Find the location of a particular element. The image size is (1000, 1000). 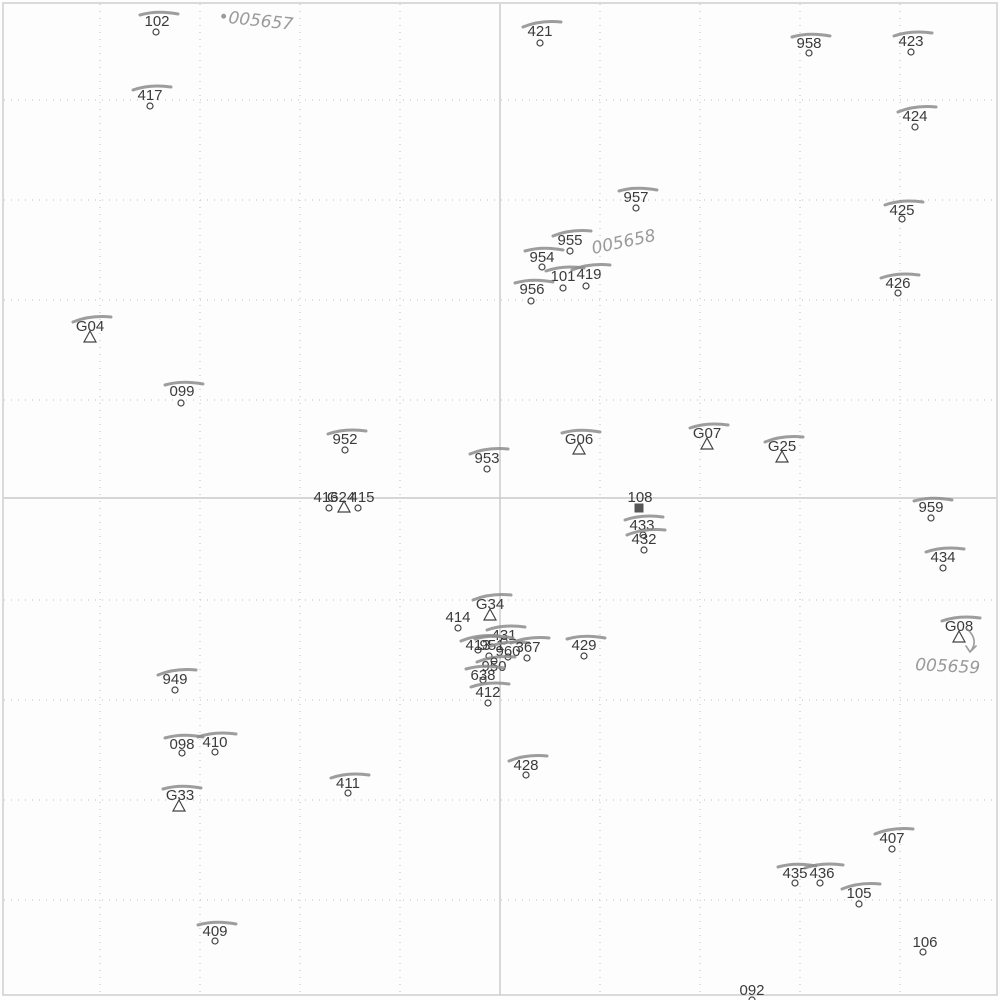

survey-point: 959 is located at coordinates (933, 509).